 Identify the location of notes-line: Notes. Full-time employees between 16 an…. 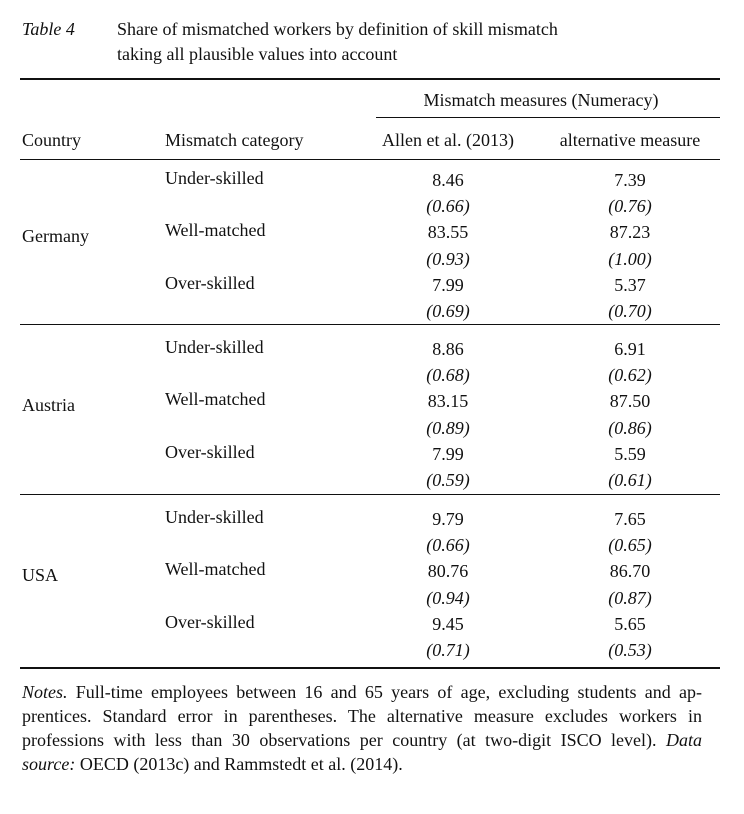
(362, 692).